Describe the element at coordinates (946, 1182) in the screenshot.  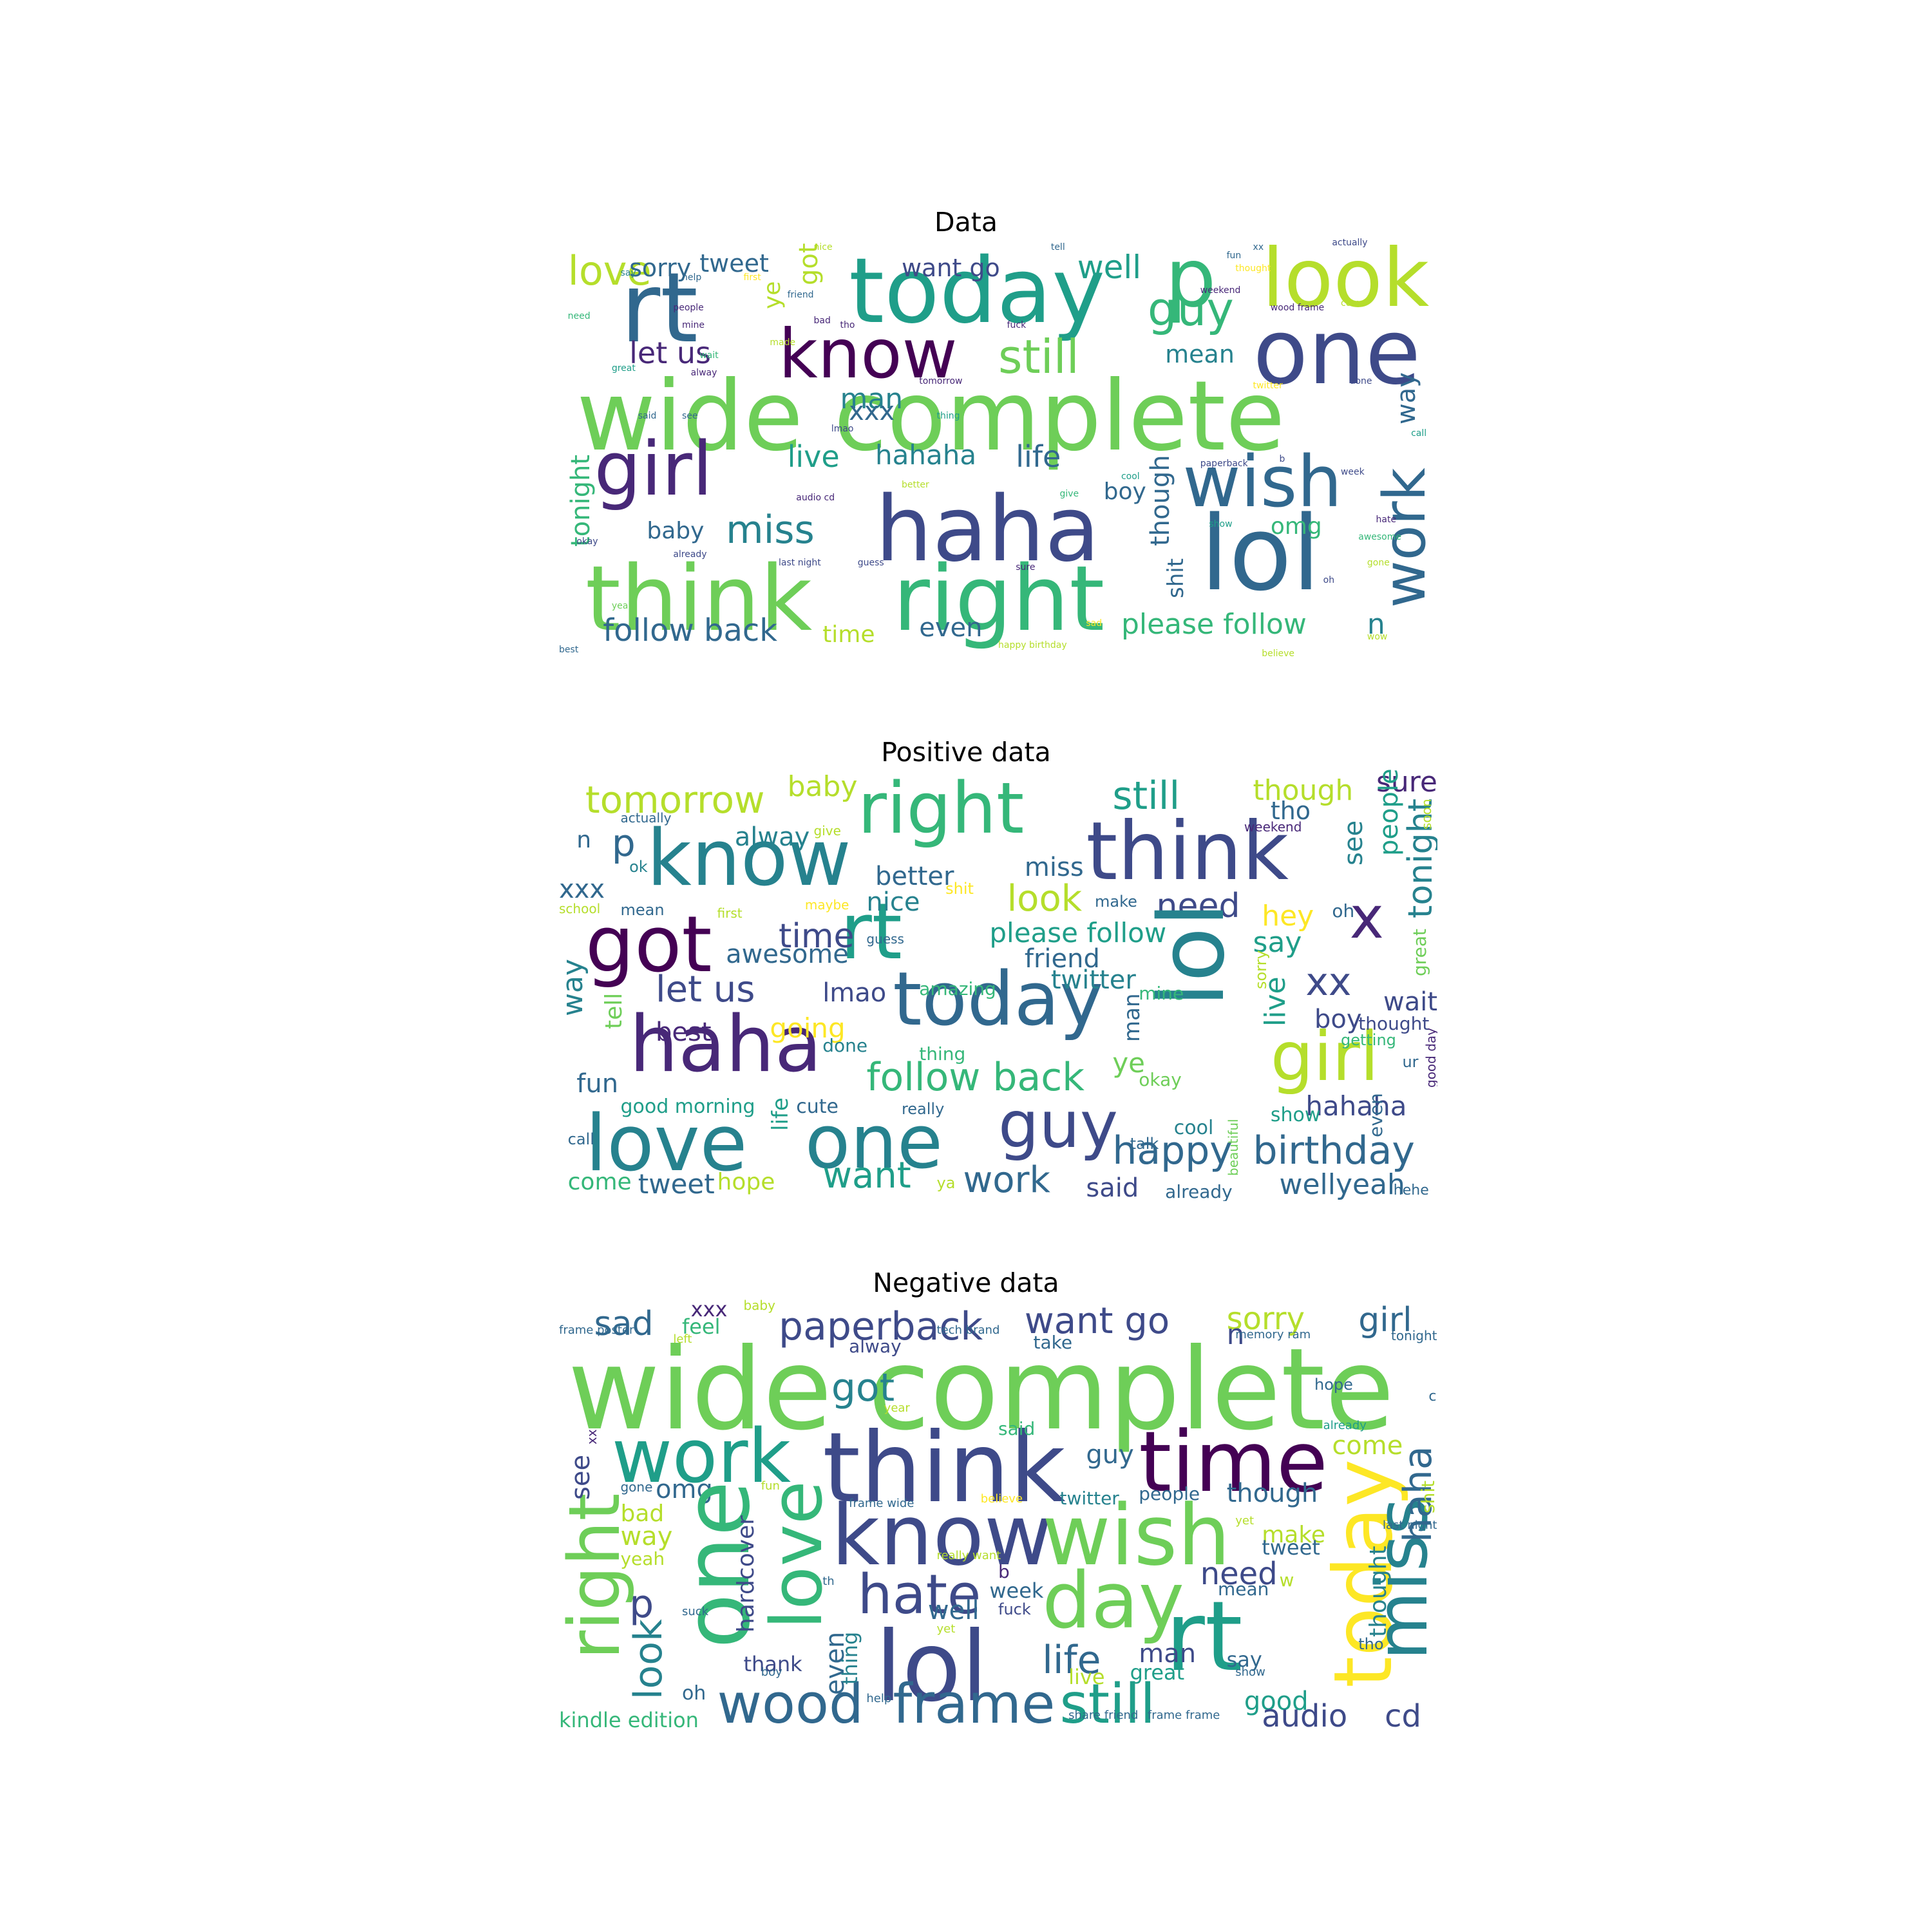
I see `cloud-word: ya` at that location.